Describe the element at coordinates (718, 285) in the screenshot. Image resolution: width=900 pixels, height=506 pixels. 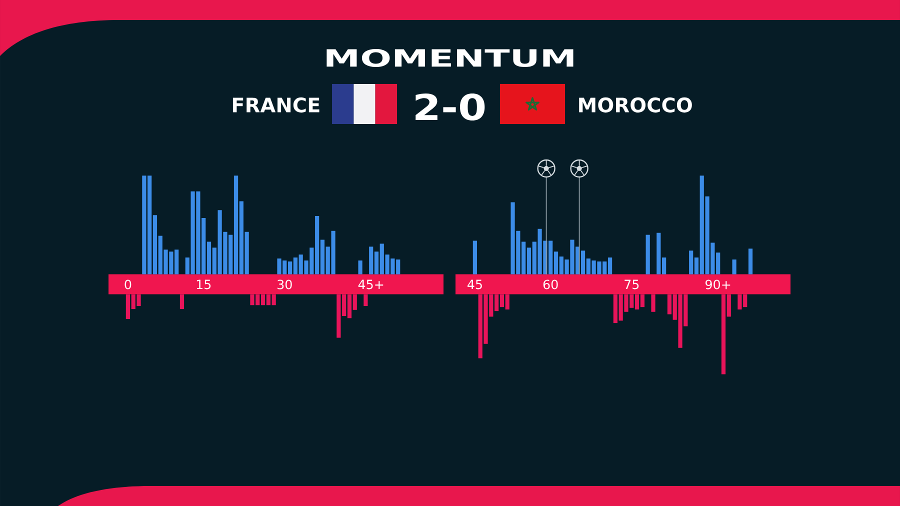
I see `x-tick-label: 90+` at that location.